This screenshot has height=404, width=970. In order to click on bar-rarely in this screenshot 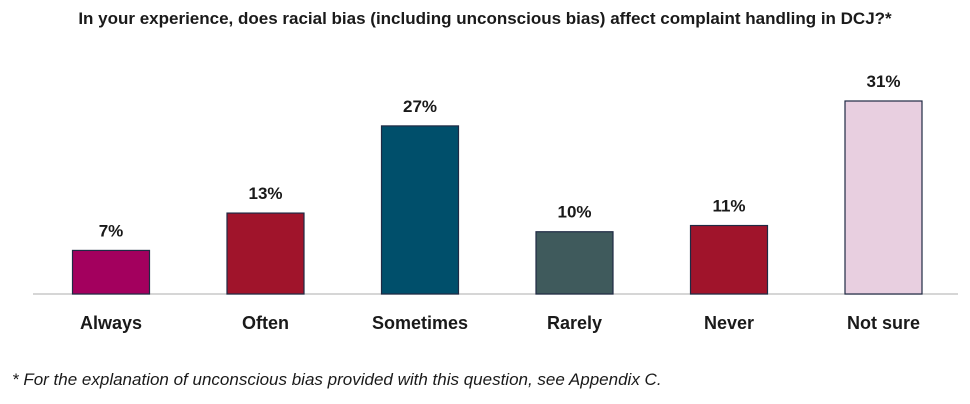, I will do `click(574, 263)`.